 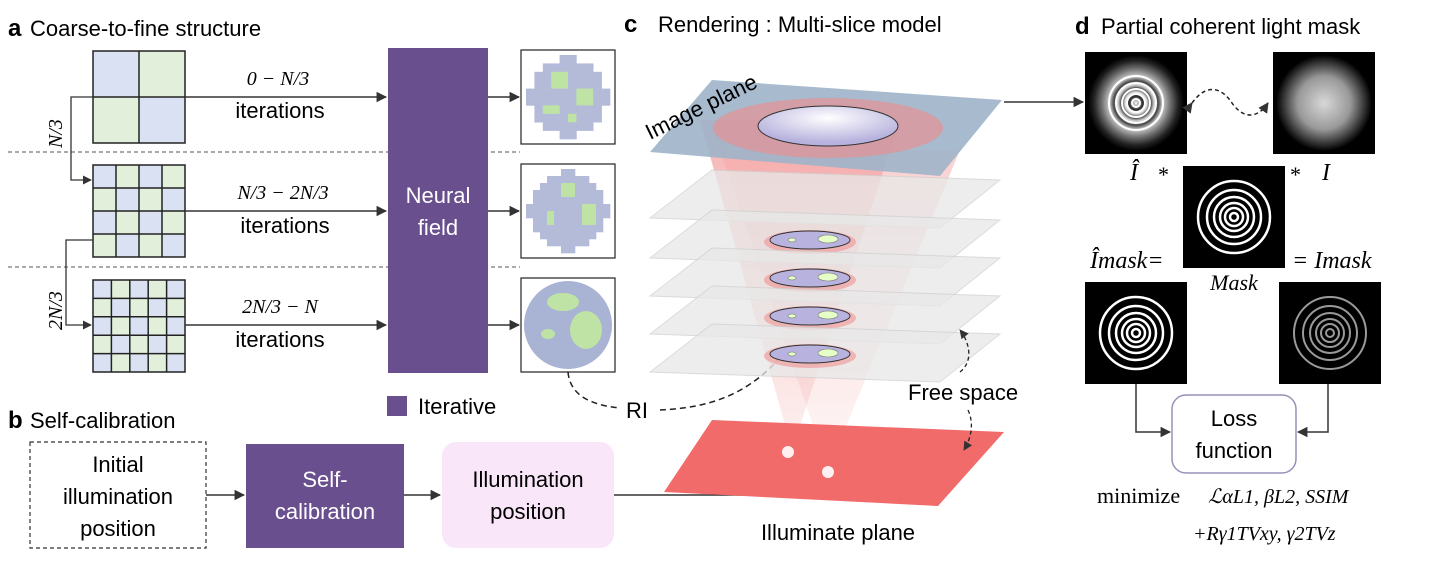 I want to click on legend-iterative-label: Iterative, so click(x=457, y=406).